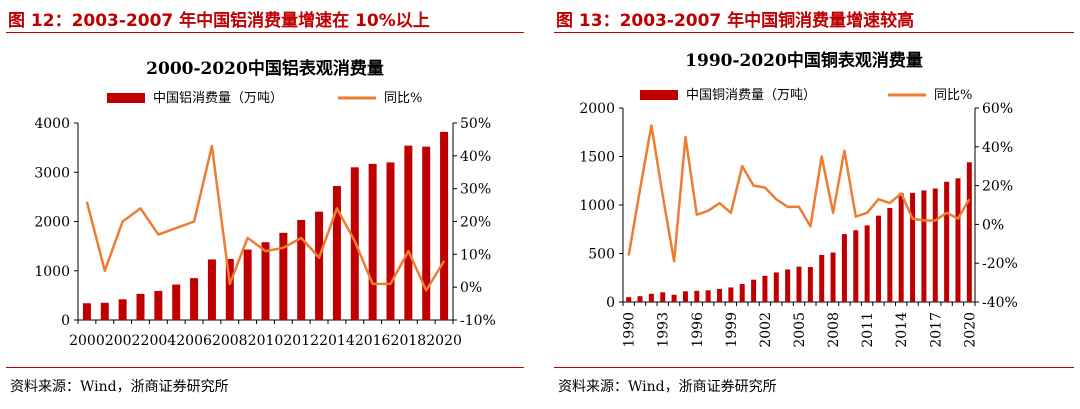 The image size is (1080, 409). Describe the element at coordinates (601, 255) in the screenshot. I see `left-tick-label: 500` at that location.